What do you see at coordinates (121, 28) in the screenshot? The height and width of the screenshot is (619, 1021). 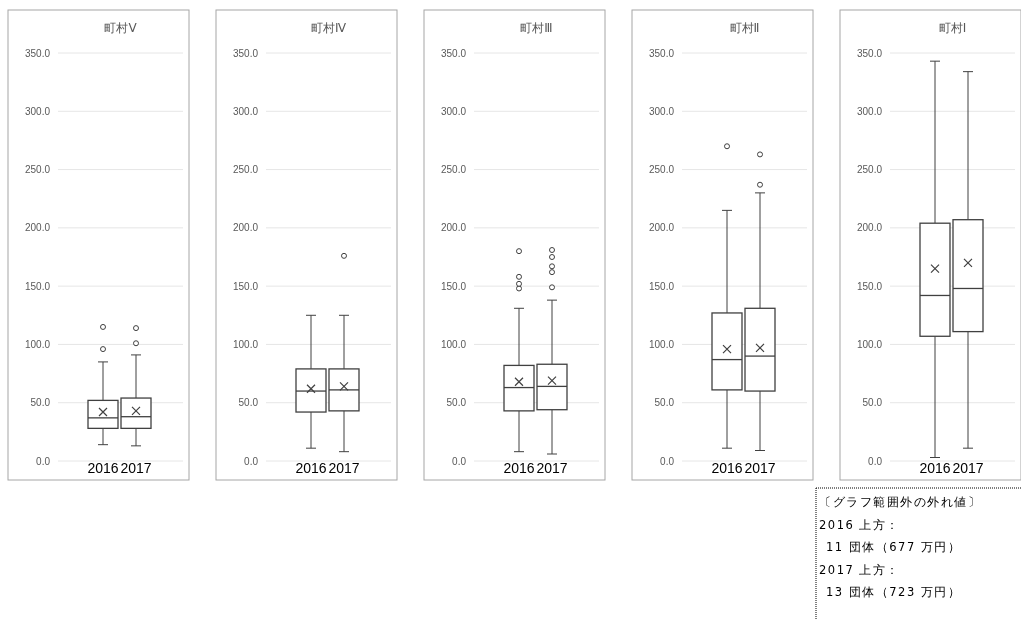 I see `chart-title: 町村Ⅴ` at bounding box center [121, 28].